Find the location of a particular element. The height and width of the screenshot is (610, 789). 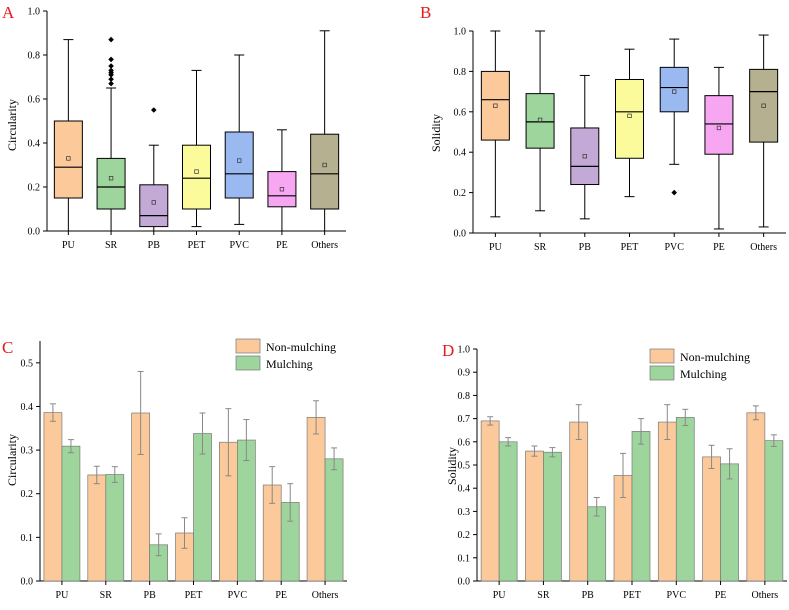

bar-non-mulching-pvc is located at coordinates (667, 501).